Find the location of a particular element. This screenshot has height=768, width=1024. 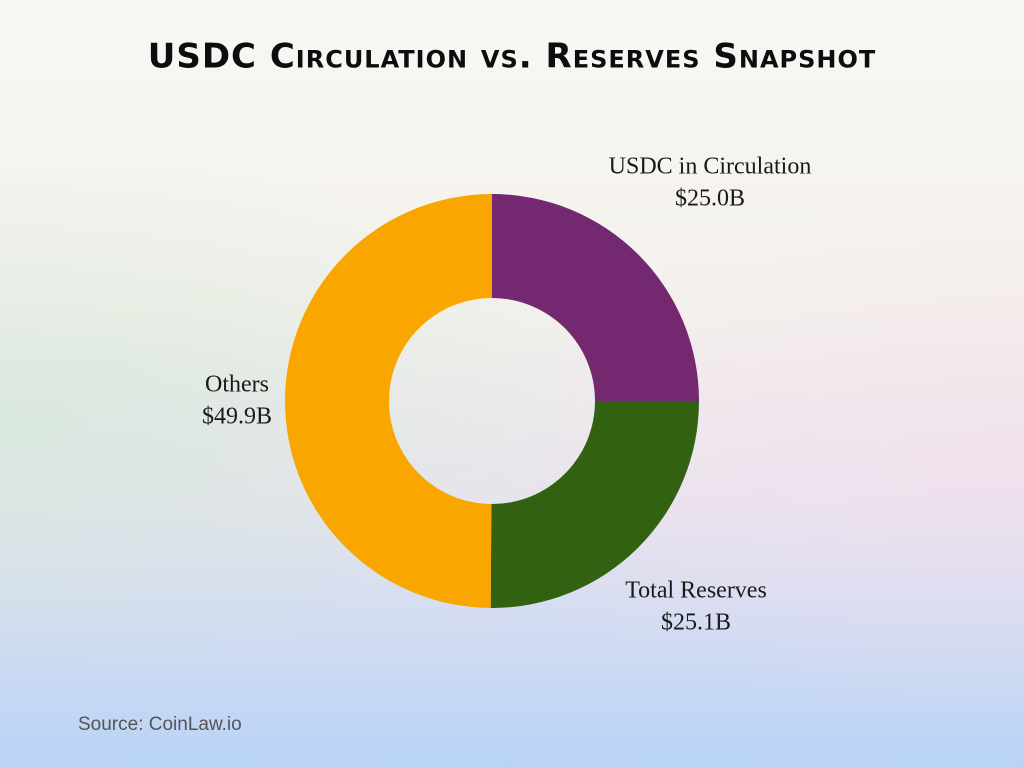

slice-label: Total Reserves is located at coordinates (696, 591).